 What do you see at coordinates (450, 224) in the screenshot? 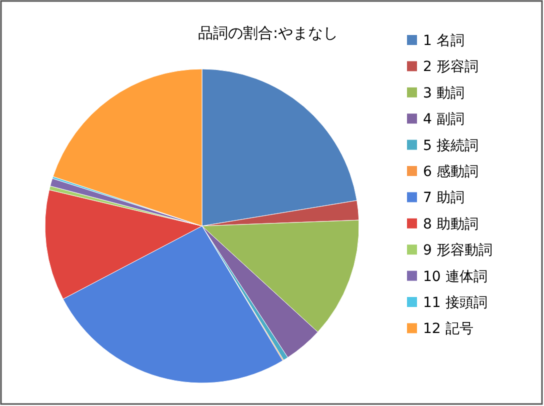
I see `legend-label: 8 助動詞` at bounding box center [450, 224].